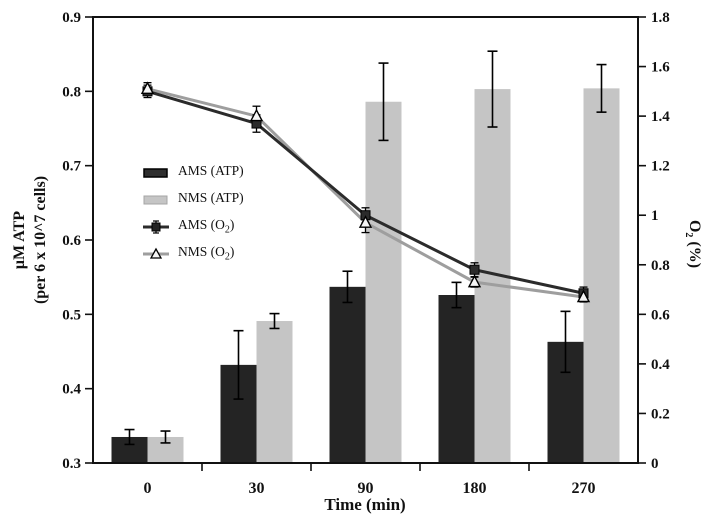  I want to click on right-axis-tick-label: 1, so click(655, 216).